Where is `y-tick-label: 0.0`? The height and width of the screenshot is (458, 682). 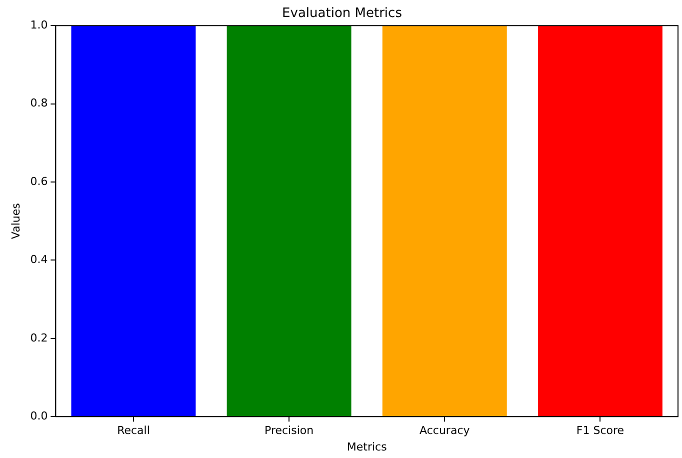 y-tick-label: 0.0 is located at coordinates (39, 415).